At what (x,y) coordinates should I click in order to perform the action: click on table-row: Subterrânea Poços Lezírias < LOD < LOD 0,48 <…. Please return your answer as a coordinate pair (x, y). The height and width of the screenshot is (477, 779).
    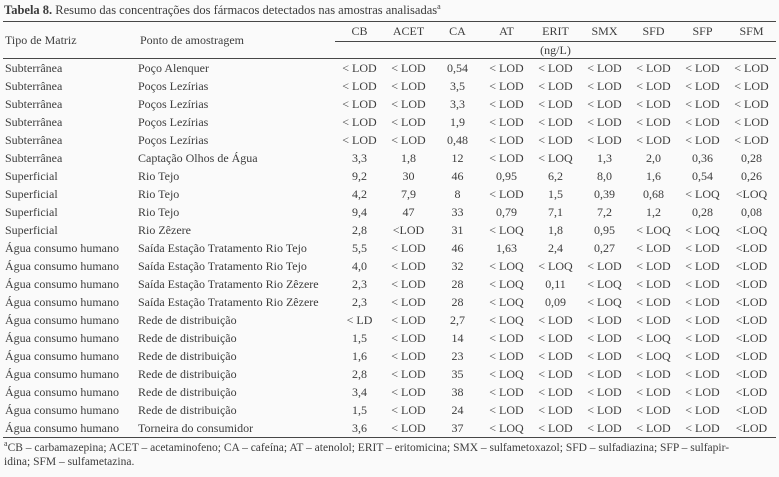
    Looking at the image, I should click on (389, 140).